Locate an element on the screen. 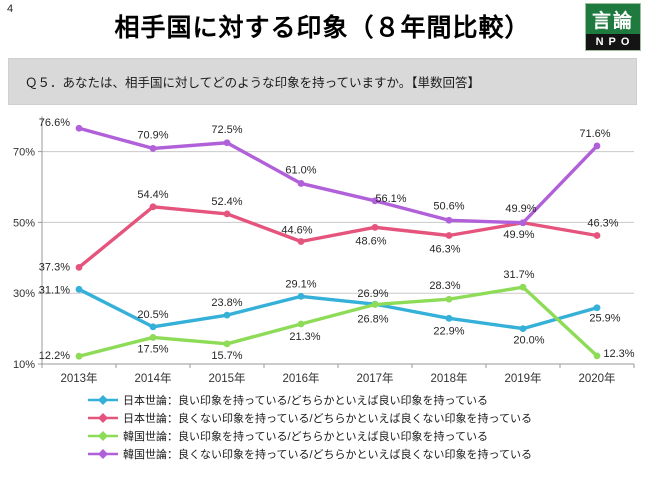 Image resolution: width=645 pixels, height=484 pixels. data-label: 54.4% is located at coordinates (152, 195).